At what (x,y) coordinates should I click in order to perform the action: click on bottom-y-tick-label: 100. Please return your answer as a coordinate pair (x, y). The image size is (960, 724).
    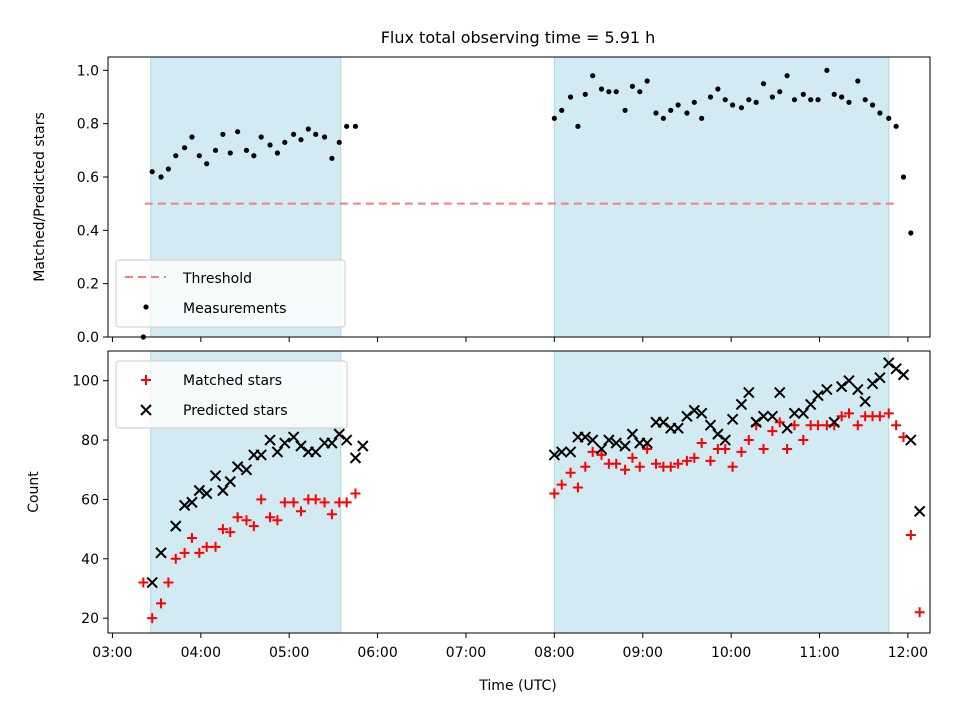
    Looking at the image, I should click on (85, 382).